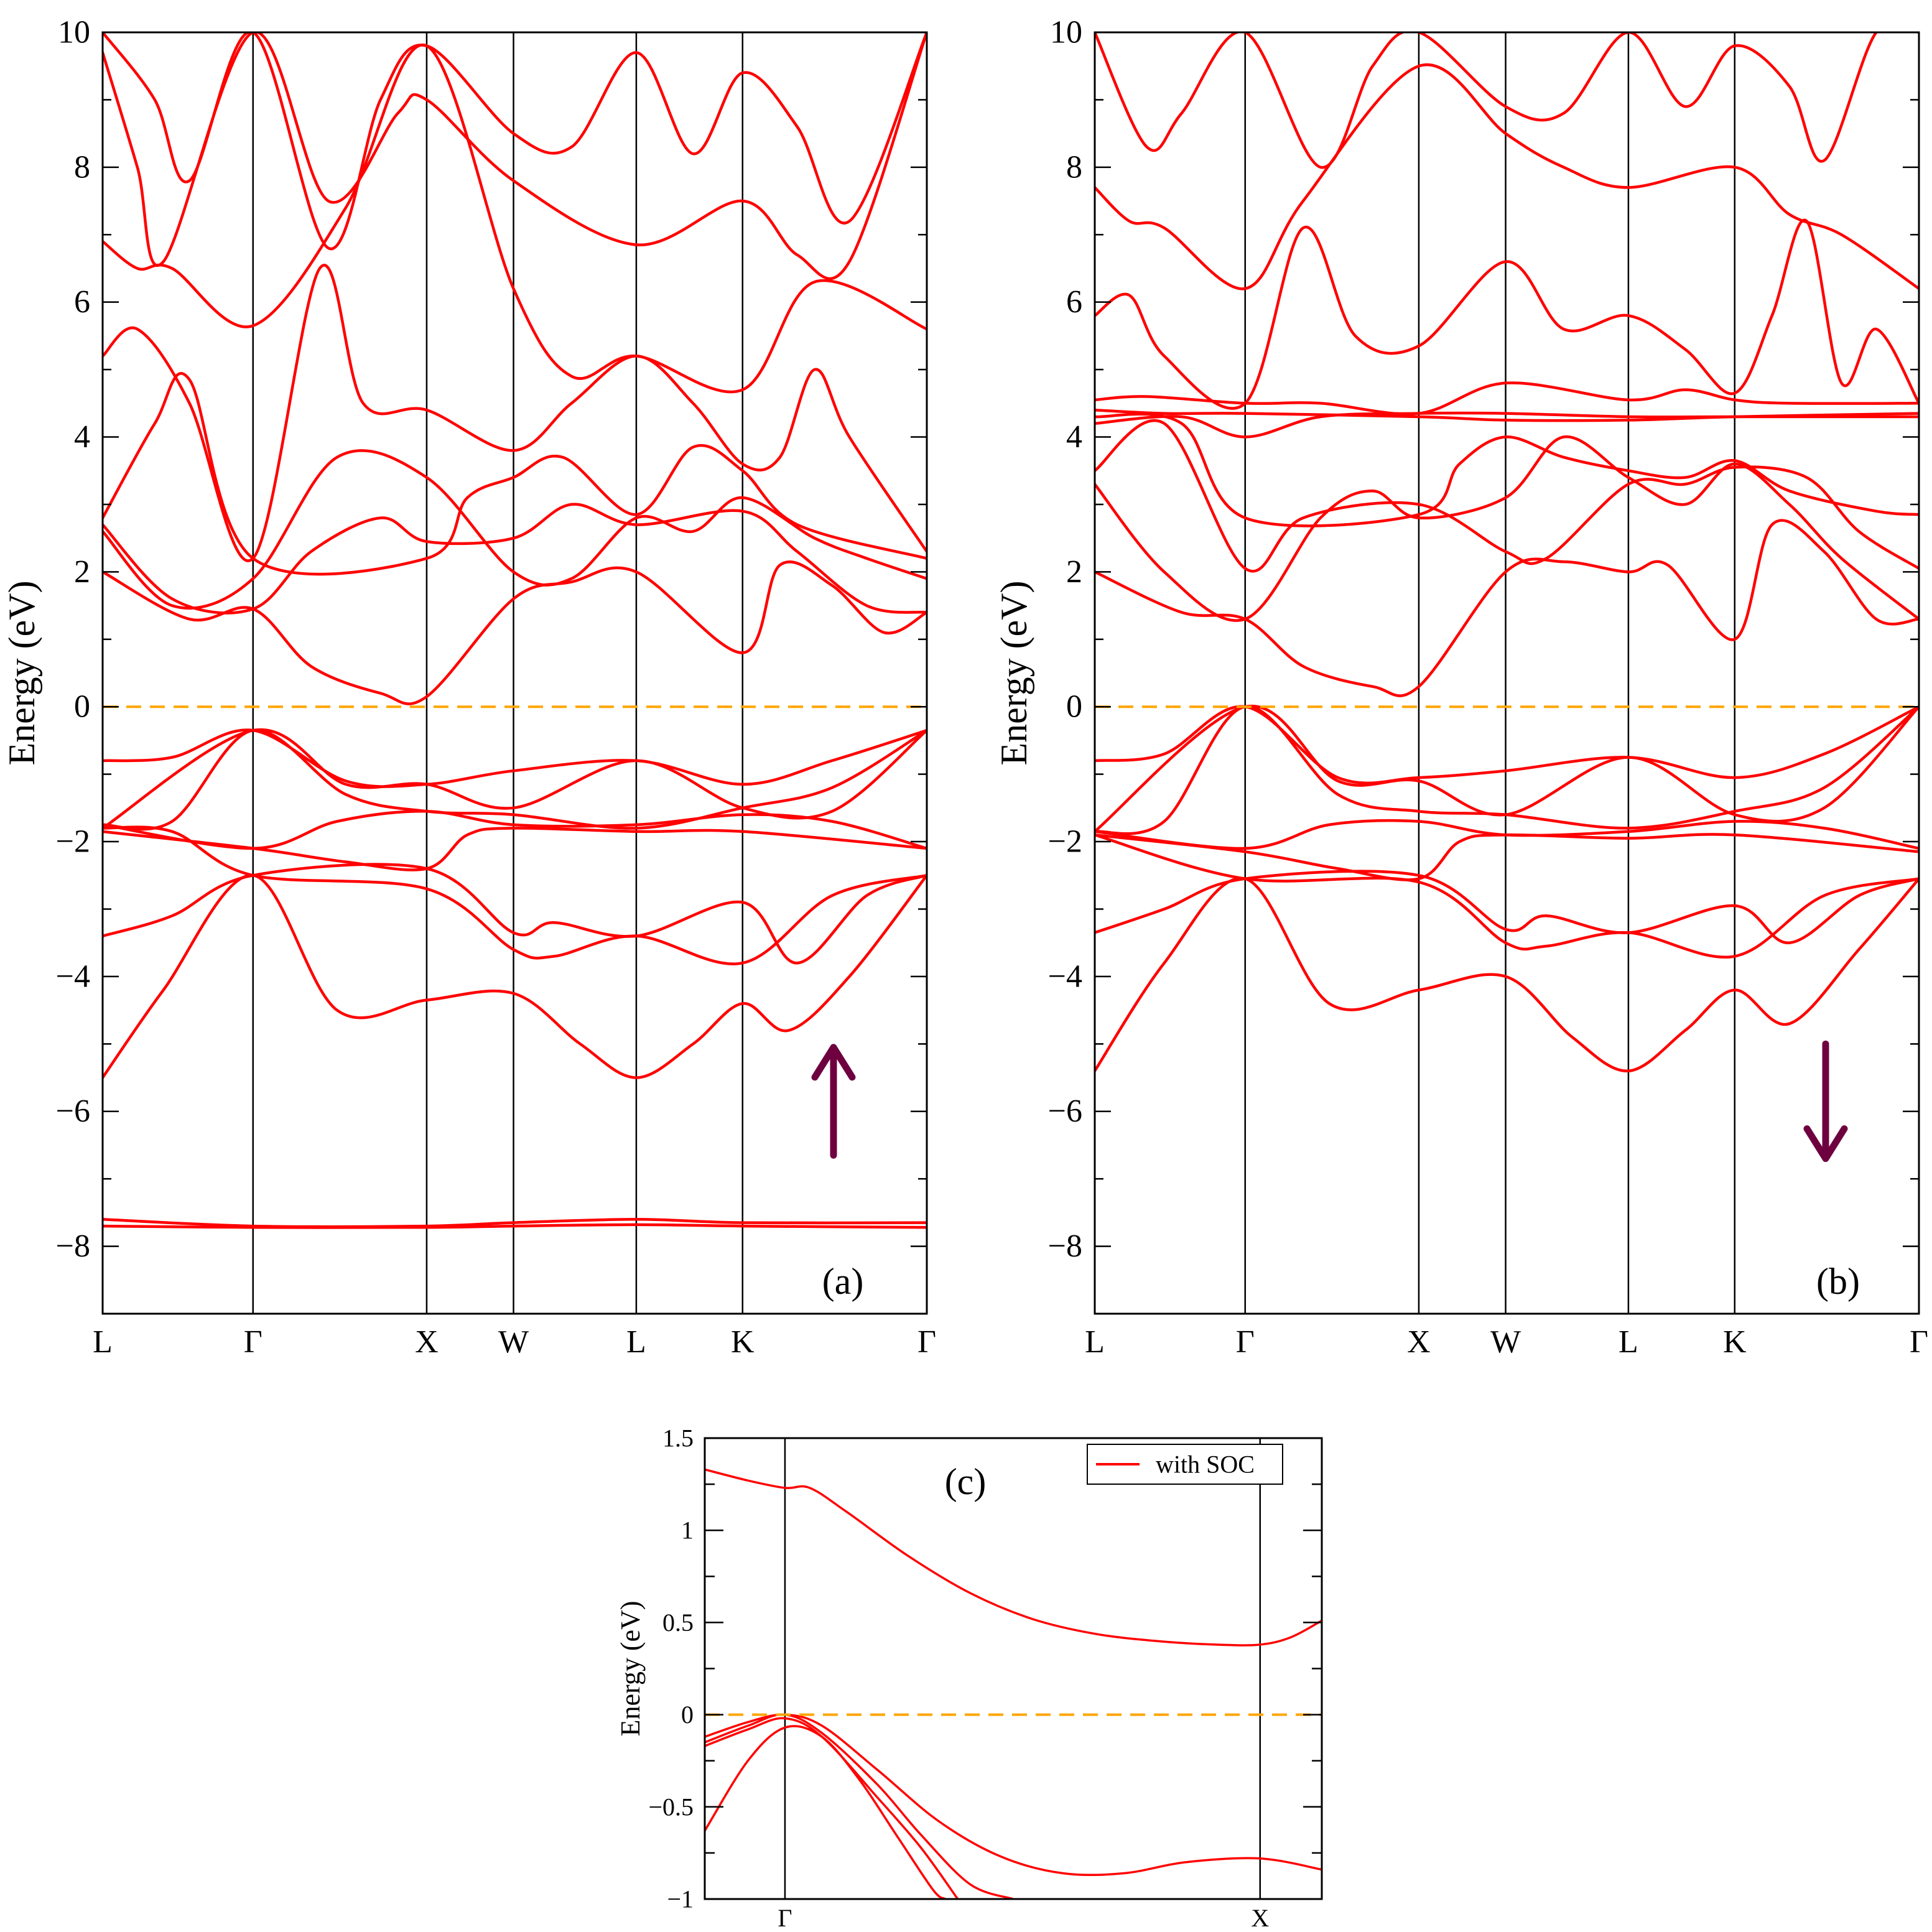  Describe the element at coordinates (1825, 1101) in the screenshot. I see `spin-down-arrow-icon` at that location.